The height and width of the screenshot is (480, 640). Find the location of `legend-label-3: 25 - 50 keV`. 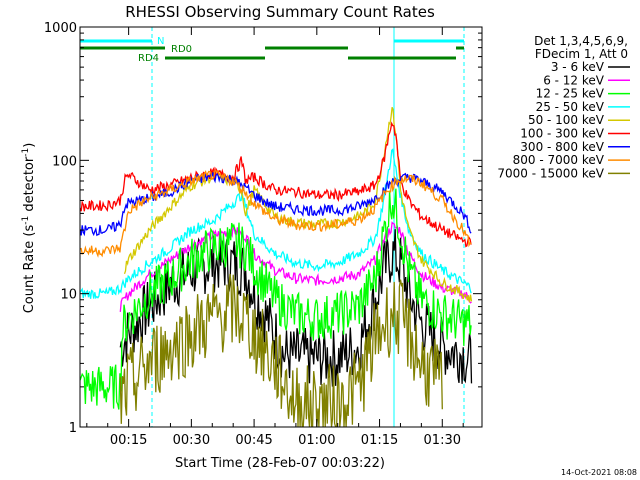

legend-label-3: 25 - 50 keV is located at coordinates (570, 107).